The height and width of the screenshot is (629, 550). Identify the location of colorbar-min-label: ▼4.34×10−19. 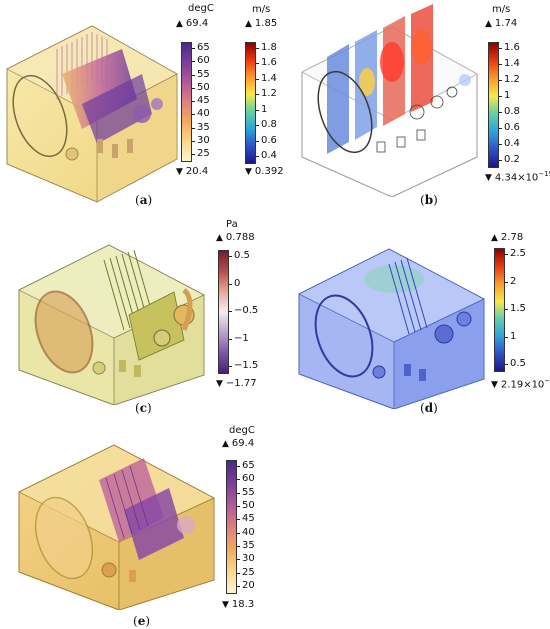
(517, 177).